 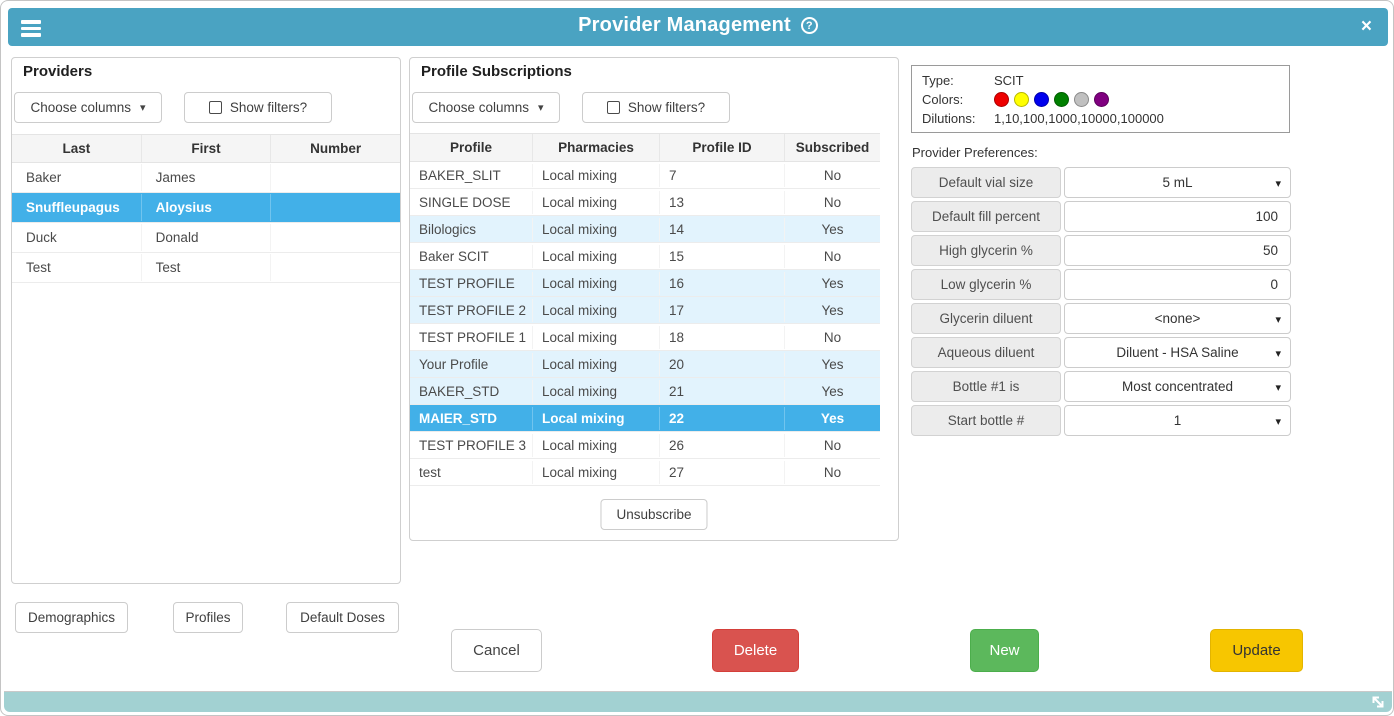 I want to click on subscriptions-show-filters-button: Show filters?, so click(x=656, y=107).